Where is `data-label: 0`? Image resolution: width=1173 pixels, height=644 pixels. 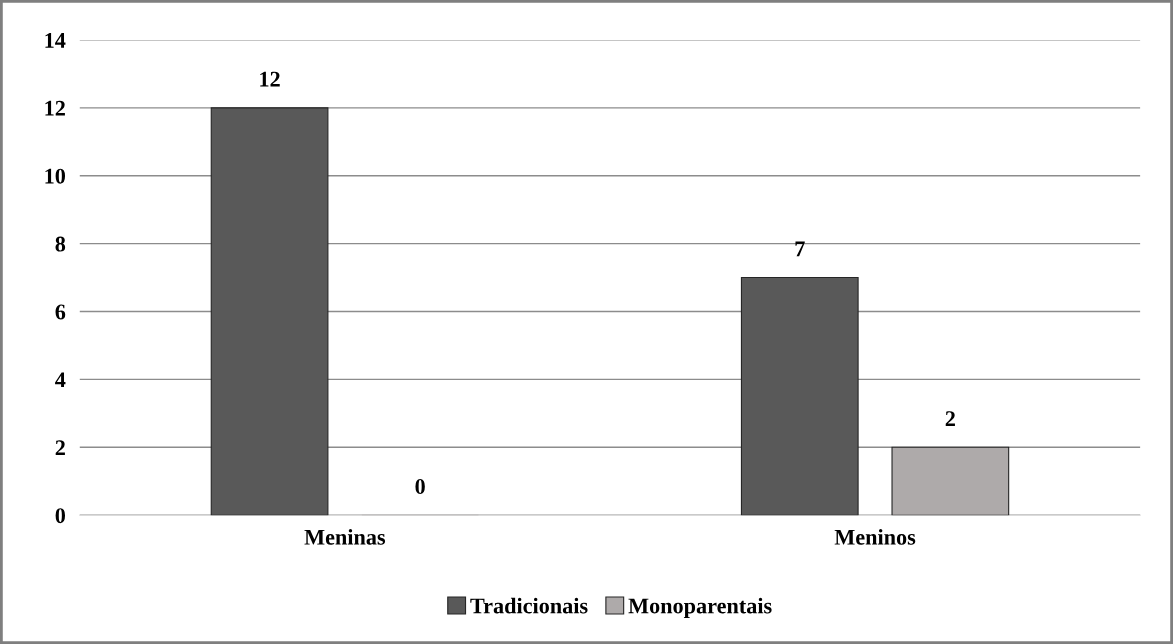
data-label: 0 is located at coordinates (420, 487).